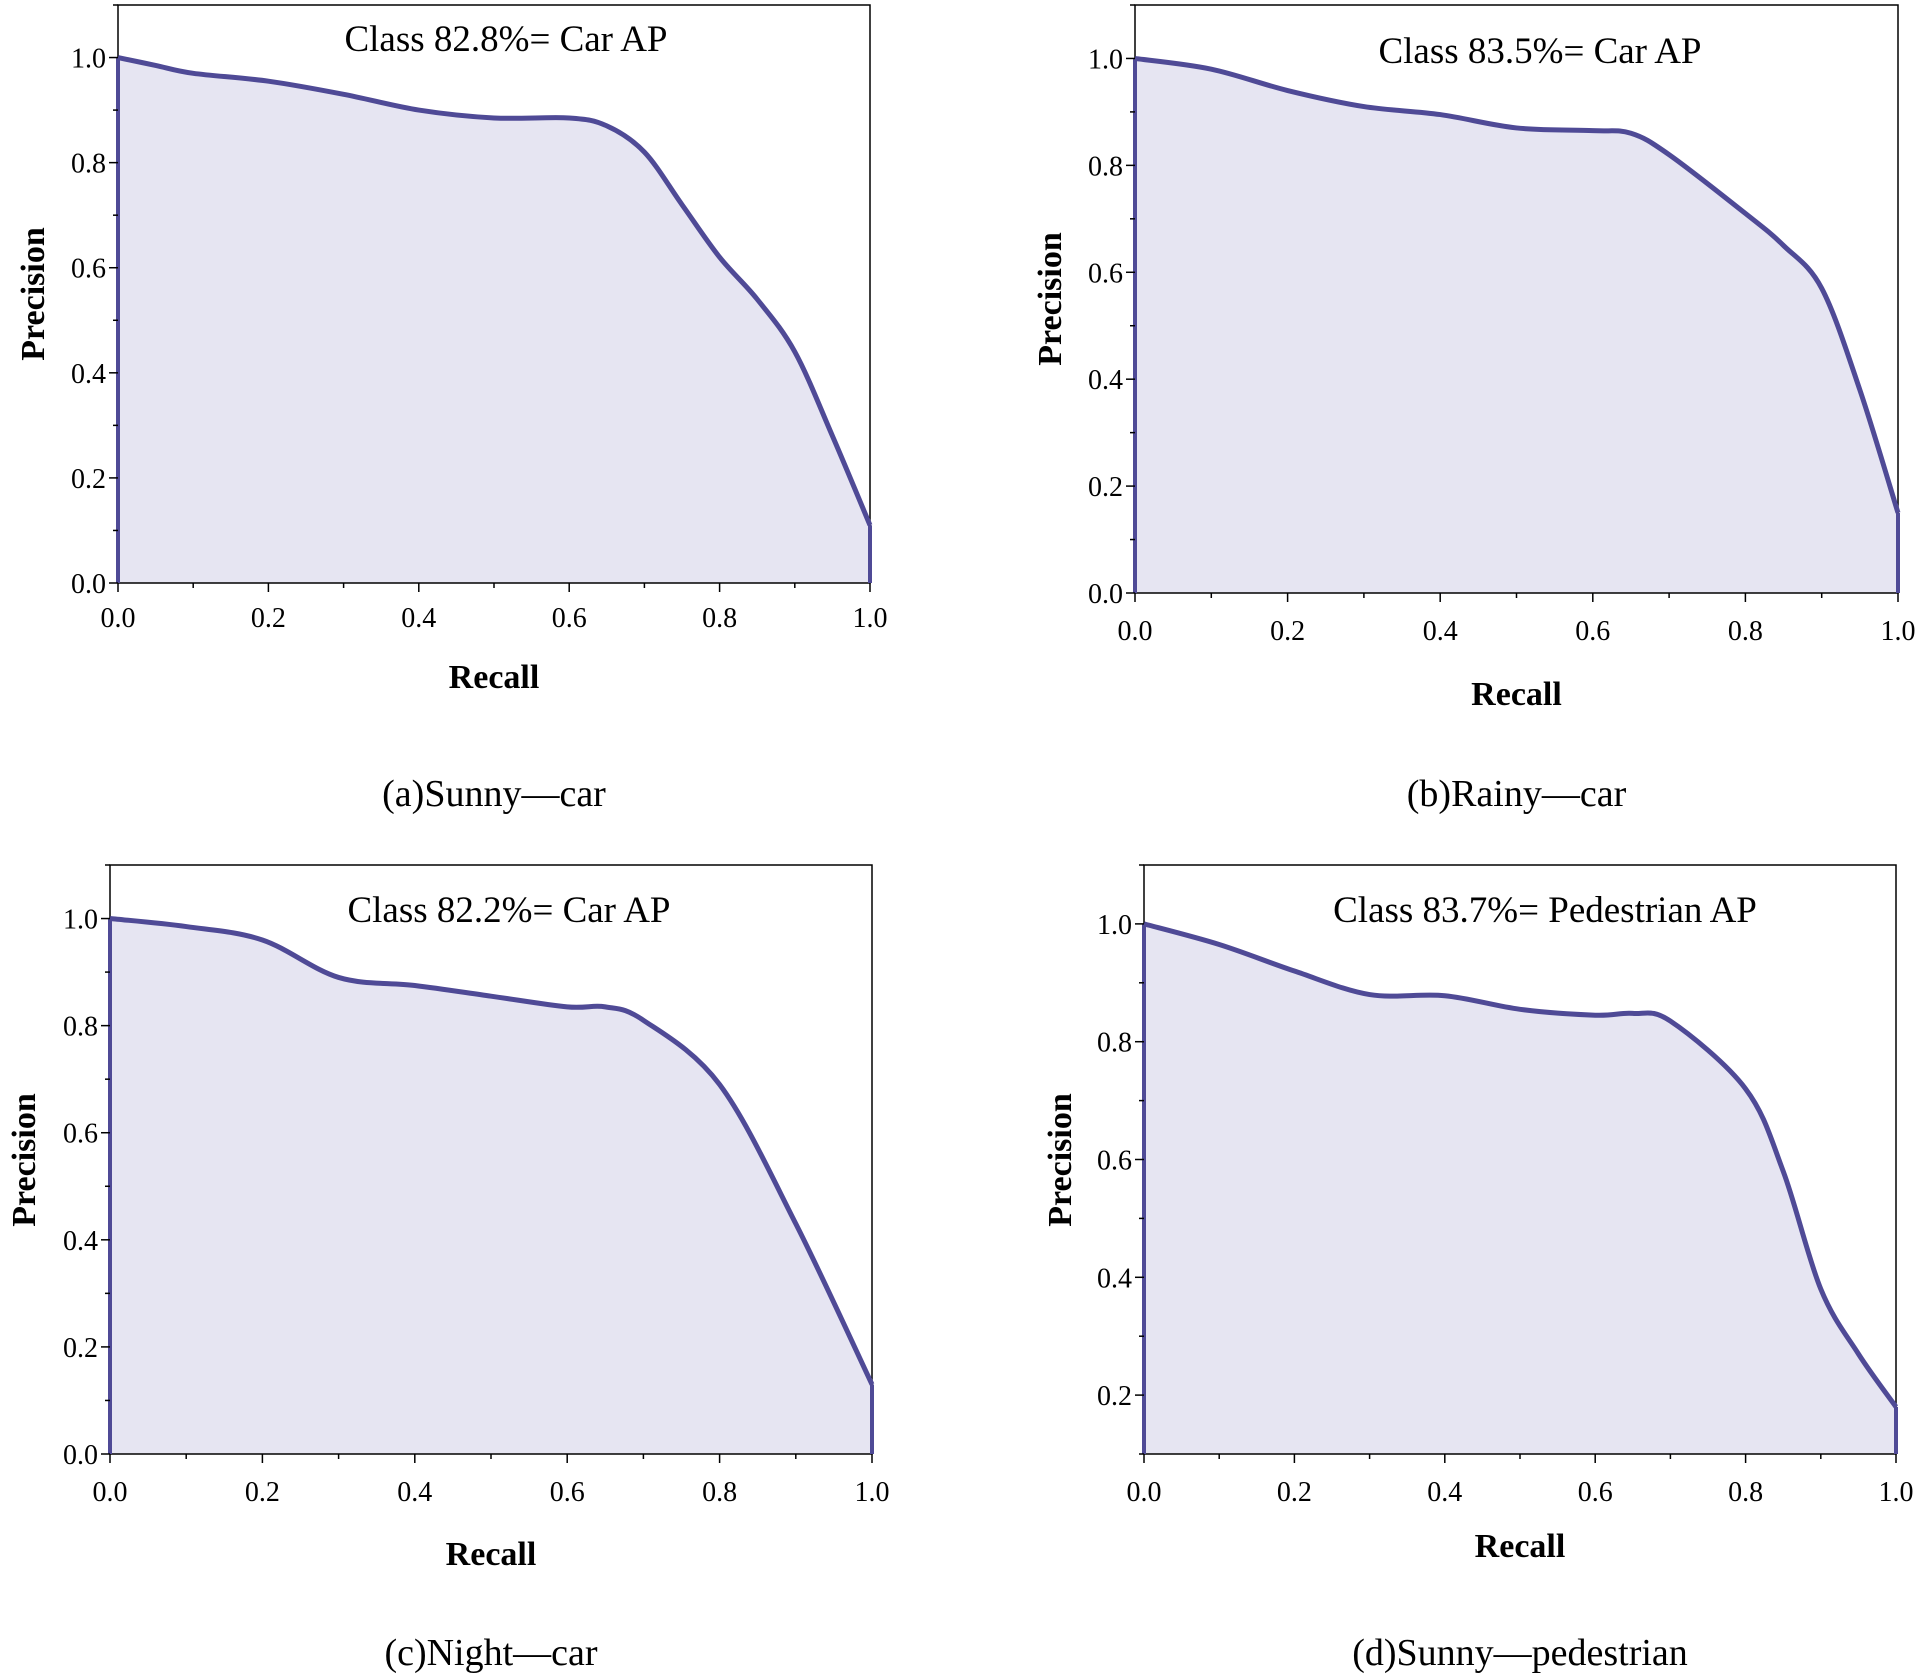  What do you see at coordinates (494, 794) in the screenshot?
I see `panel-caption: (a)Sunny—car` at bounding box center [494, 794].